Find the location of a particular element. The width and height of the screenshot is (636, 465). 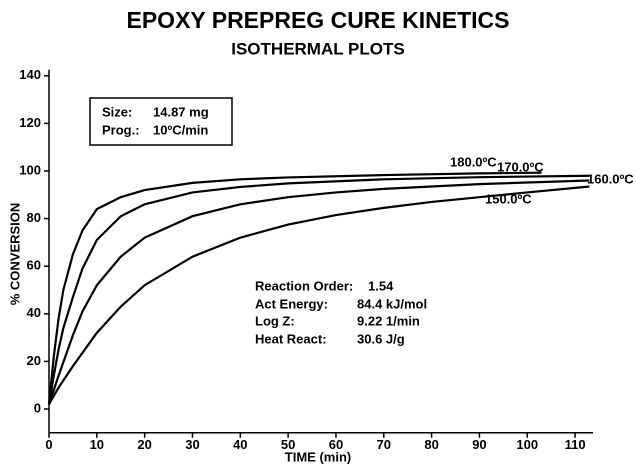

annotation: Log Z: is located at coordinates (275, 320).